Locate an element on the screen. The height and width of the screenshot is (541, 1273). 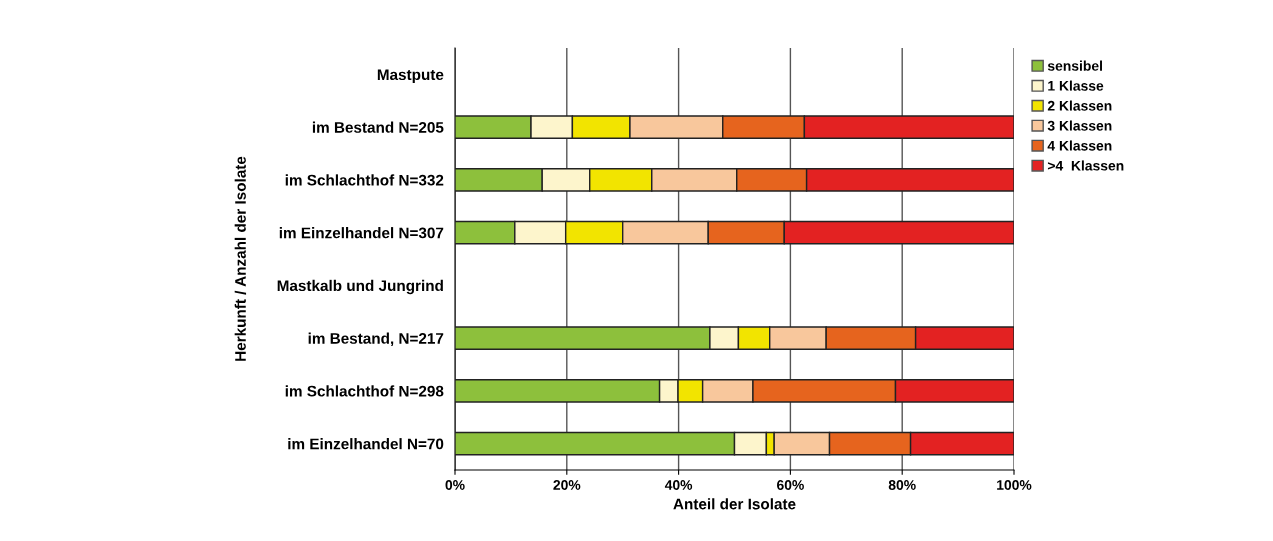
y-tick-label: im Schlachthof N=332 is located at coordinates (364, 180).